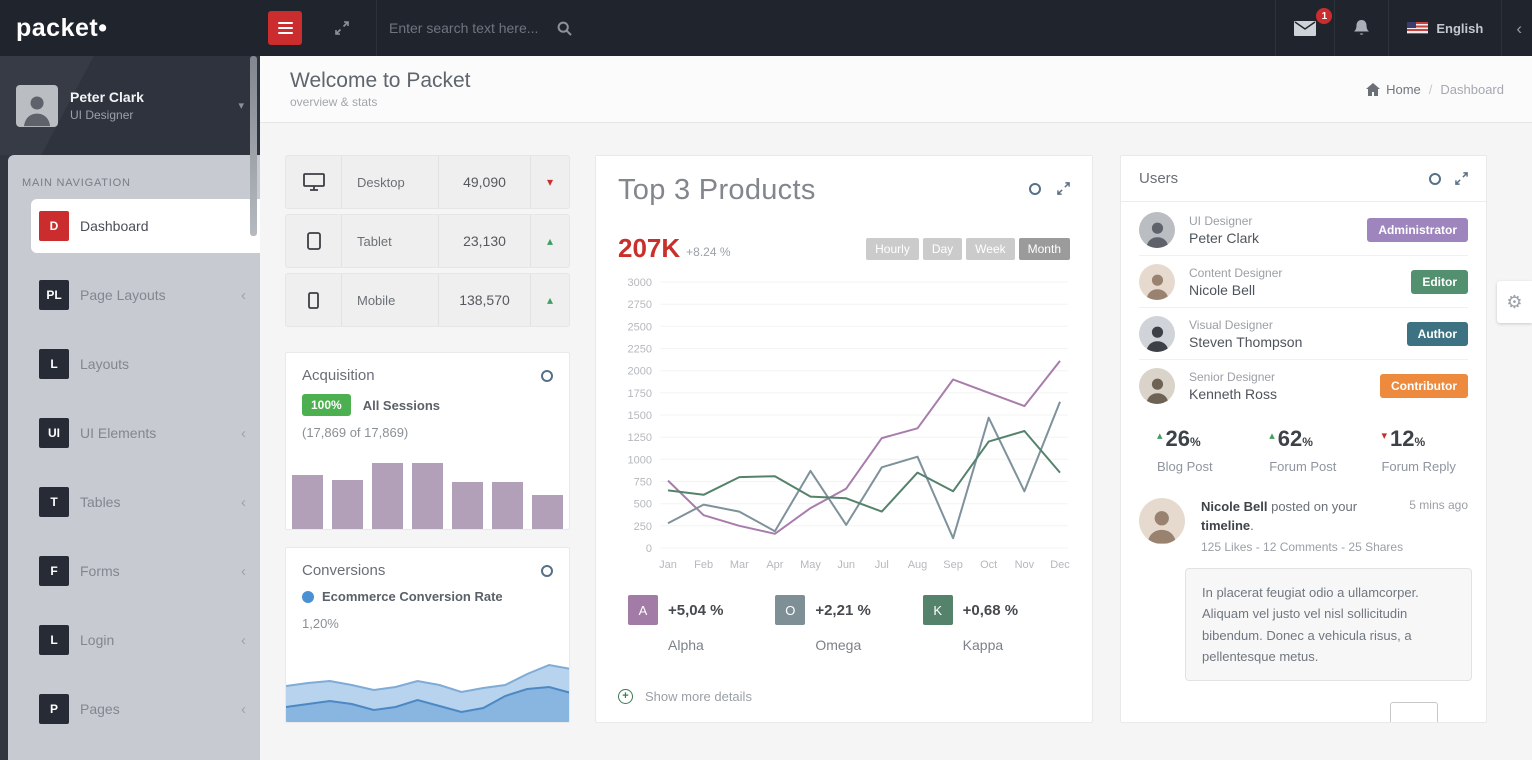 This screenshot has width=1532, height=760. Describe the element at coordinates (241, 106) in the screenshot. I see `profile-dropdown-caret: ▾` at that location.